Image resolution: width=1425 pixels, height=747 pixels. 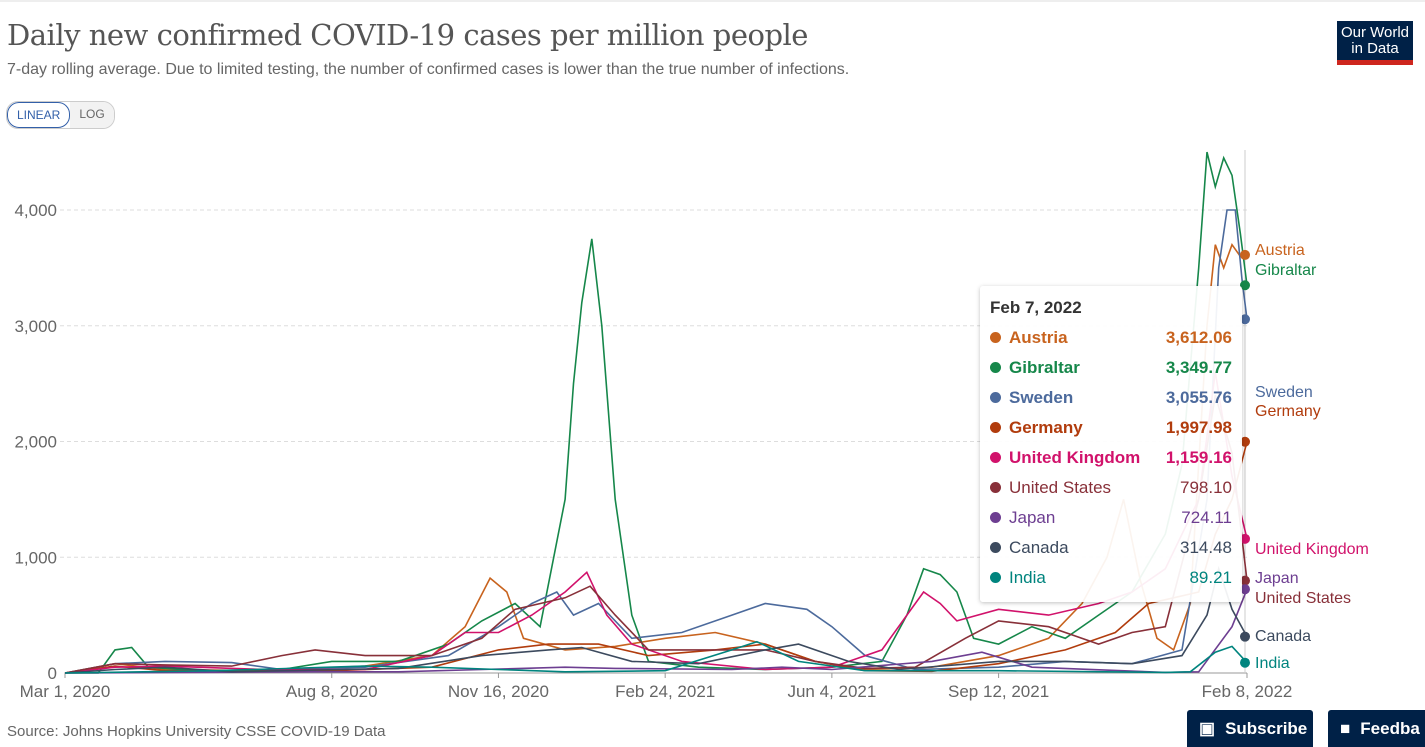 What do you see at coordinates (1206, 547) in the screenshot?
I see `tooltip-value: 314.48` at bounding box center [1206, 547].